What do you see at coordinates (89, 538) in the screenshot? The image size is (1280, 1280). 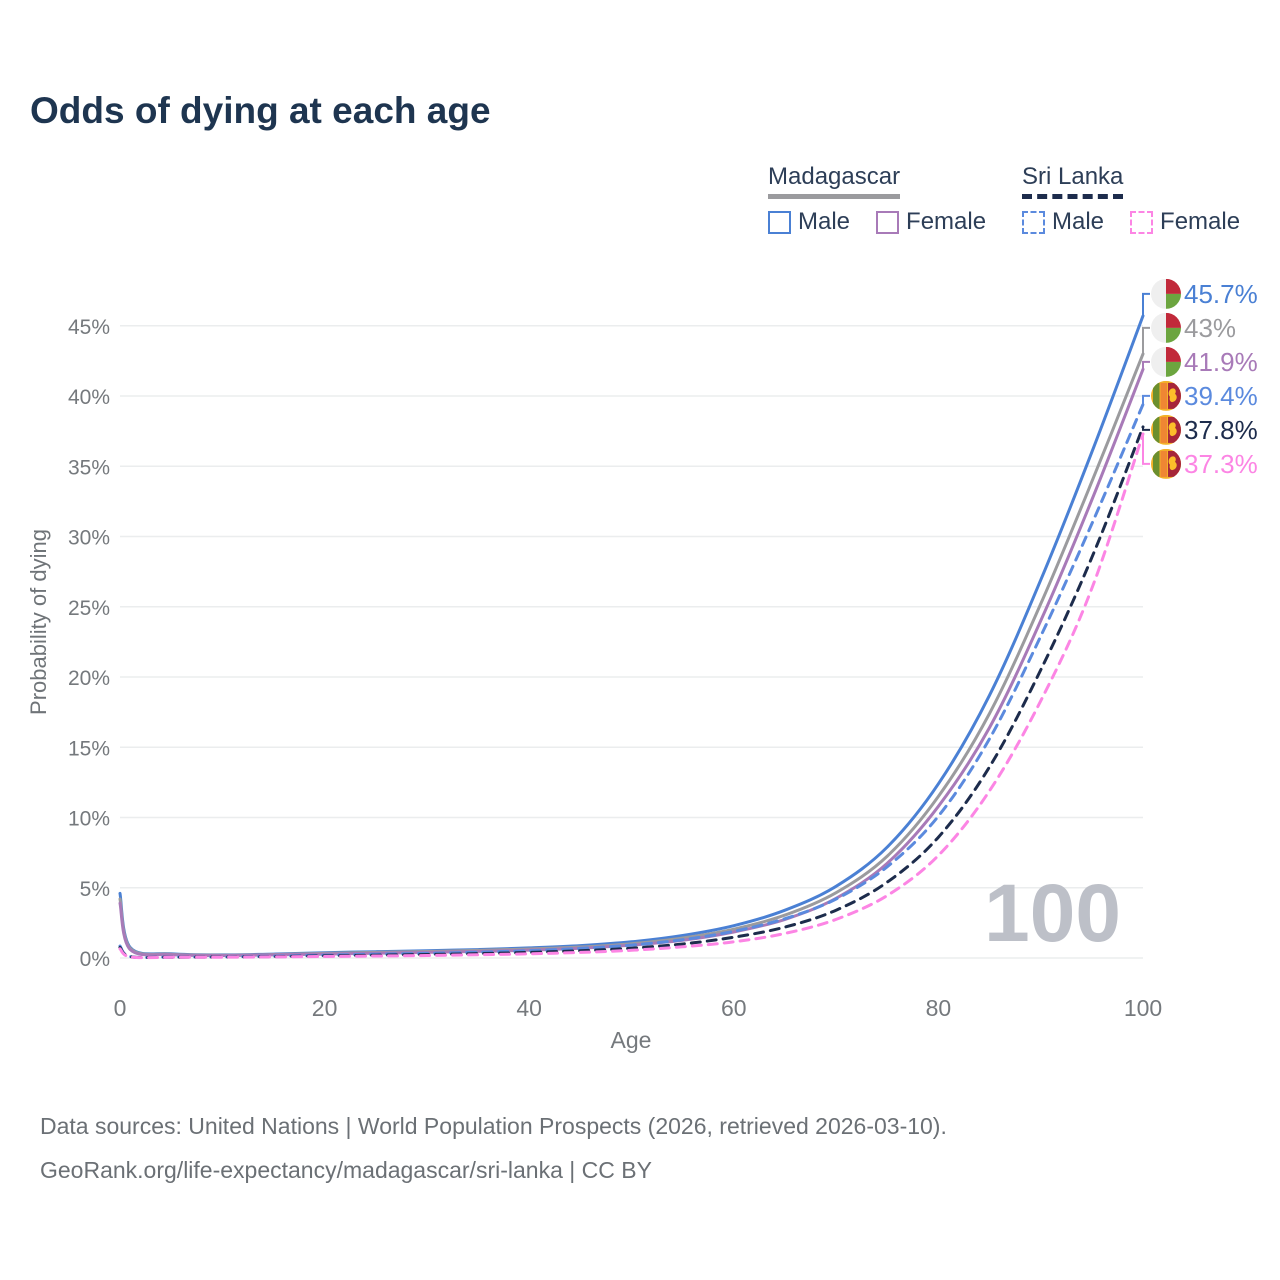 I see `y-tick-label: 30%` at bounding box center [89, 538].